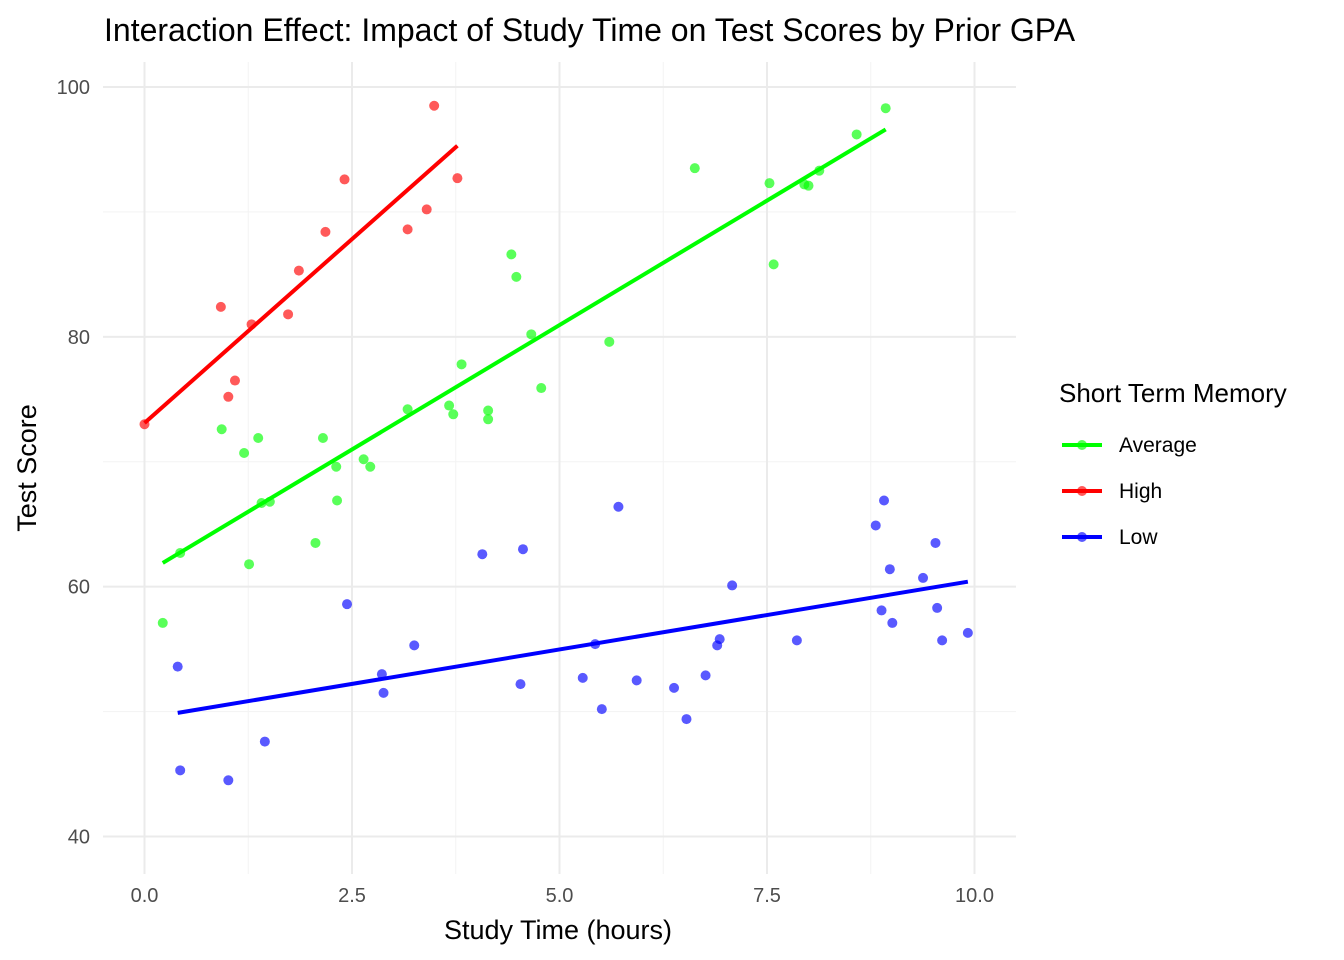 Image resolution: width=1344 pixels, height=960 pixels. Describe the element at coordinates (1158, 445) in the screenshot. I see `legend-label: Average` at that location.